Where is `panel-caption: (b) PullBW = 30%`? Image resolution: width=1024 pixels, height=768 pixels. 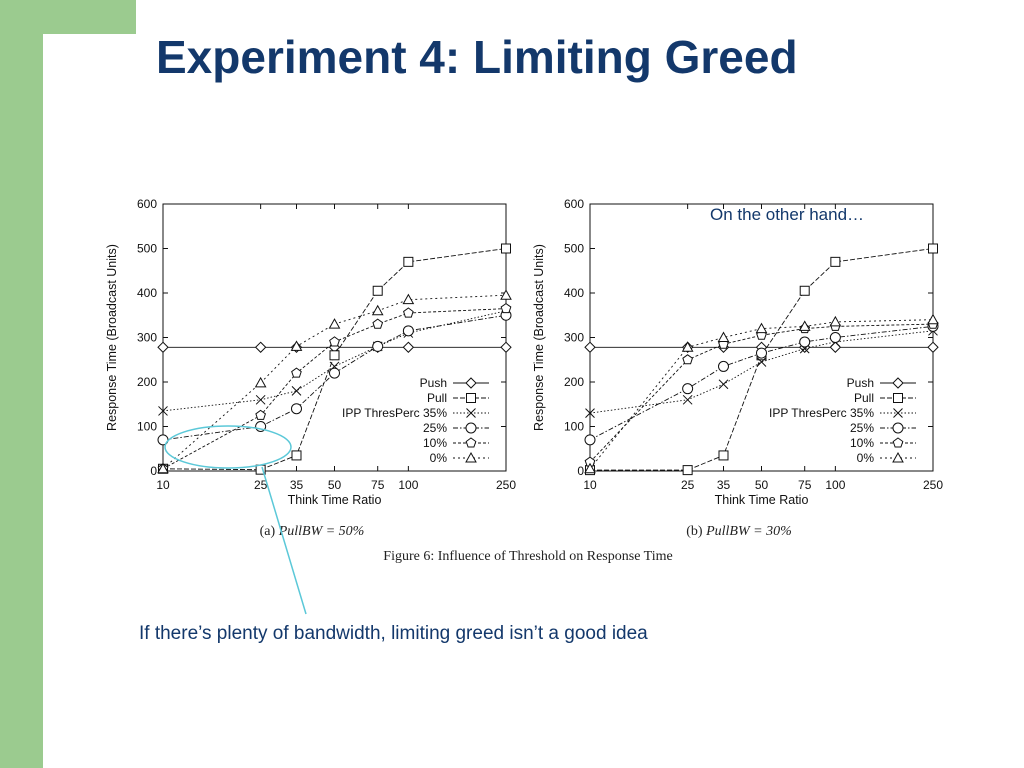
panel-caption: (b) PullBW = 30% is located at coordinates (738, 531).